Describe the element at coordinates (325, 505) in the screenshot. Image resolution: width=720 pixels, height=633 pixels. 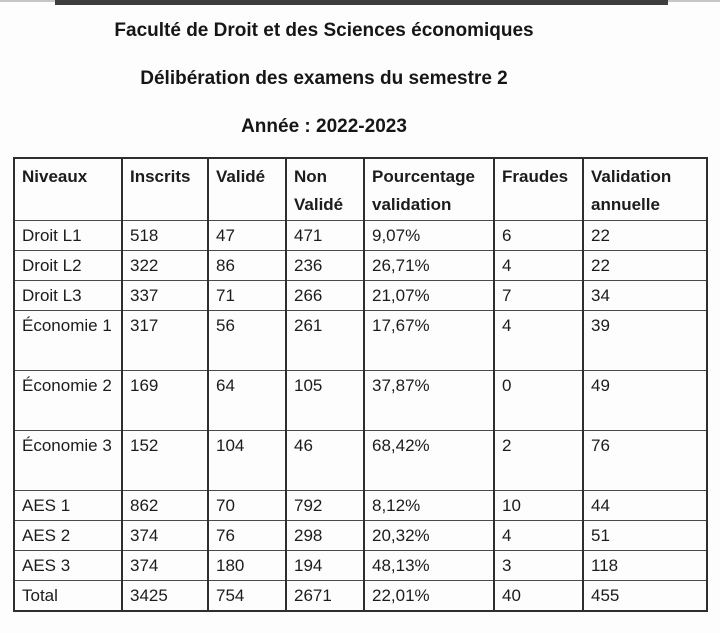
I see `non-valide-cell: 792` at that location.